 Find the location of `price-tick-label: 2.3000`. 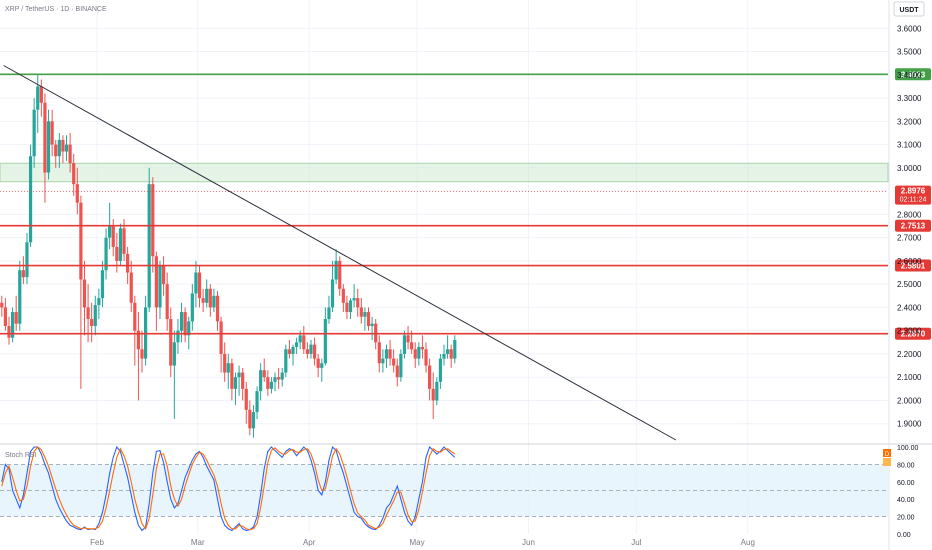

price-tick-label: 2.3000 is located at coordinates (909, 331).